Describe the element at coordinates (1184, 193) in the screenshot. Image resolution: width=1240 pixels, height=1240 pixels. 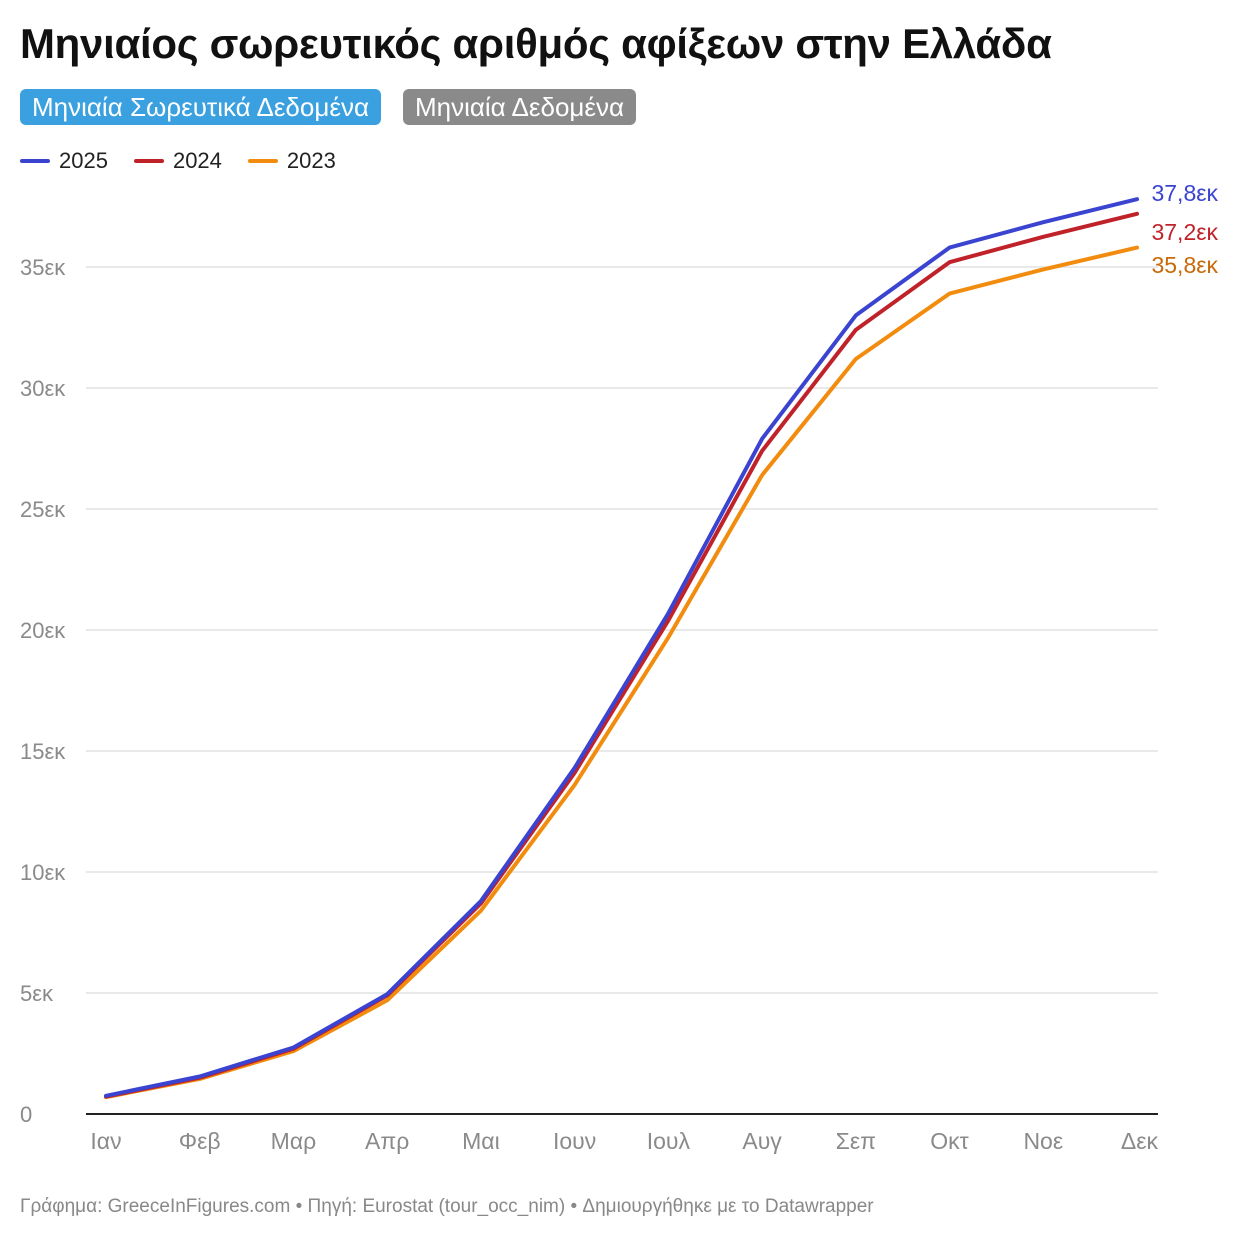
I see `end-label-2025: 37,8εκ` at that location.